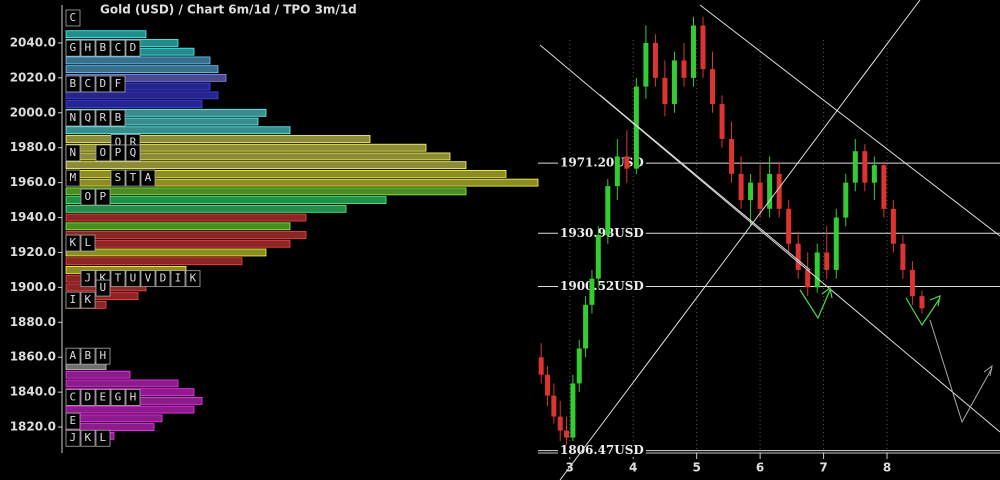 This screenshot has height=480, width=1000. I want to click on chart-title: Gold (USD) / Chart 6m/1d / TPO 3m/1d, so click(228, 10).